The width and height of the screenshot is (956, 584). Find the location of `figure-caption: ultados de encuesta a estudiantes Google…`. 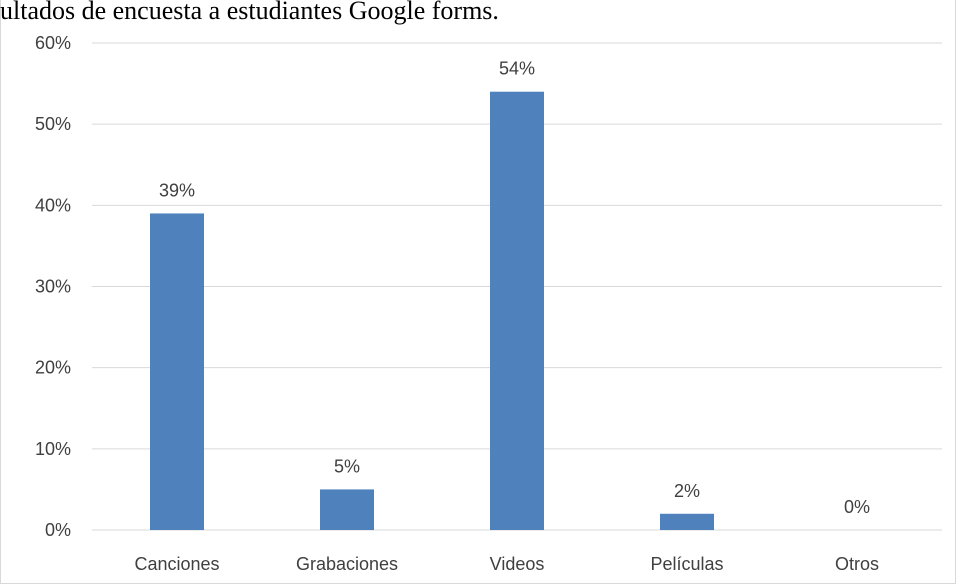

figure-caption: ultados de encuesta a estudiantes Google… is located at coordinates (249, 12).